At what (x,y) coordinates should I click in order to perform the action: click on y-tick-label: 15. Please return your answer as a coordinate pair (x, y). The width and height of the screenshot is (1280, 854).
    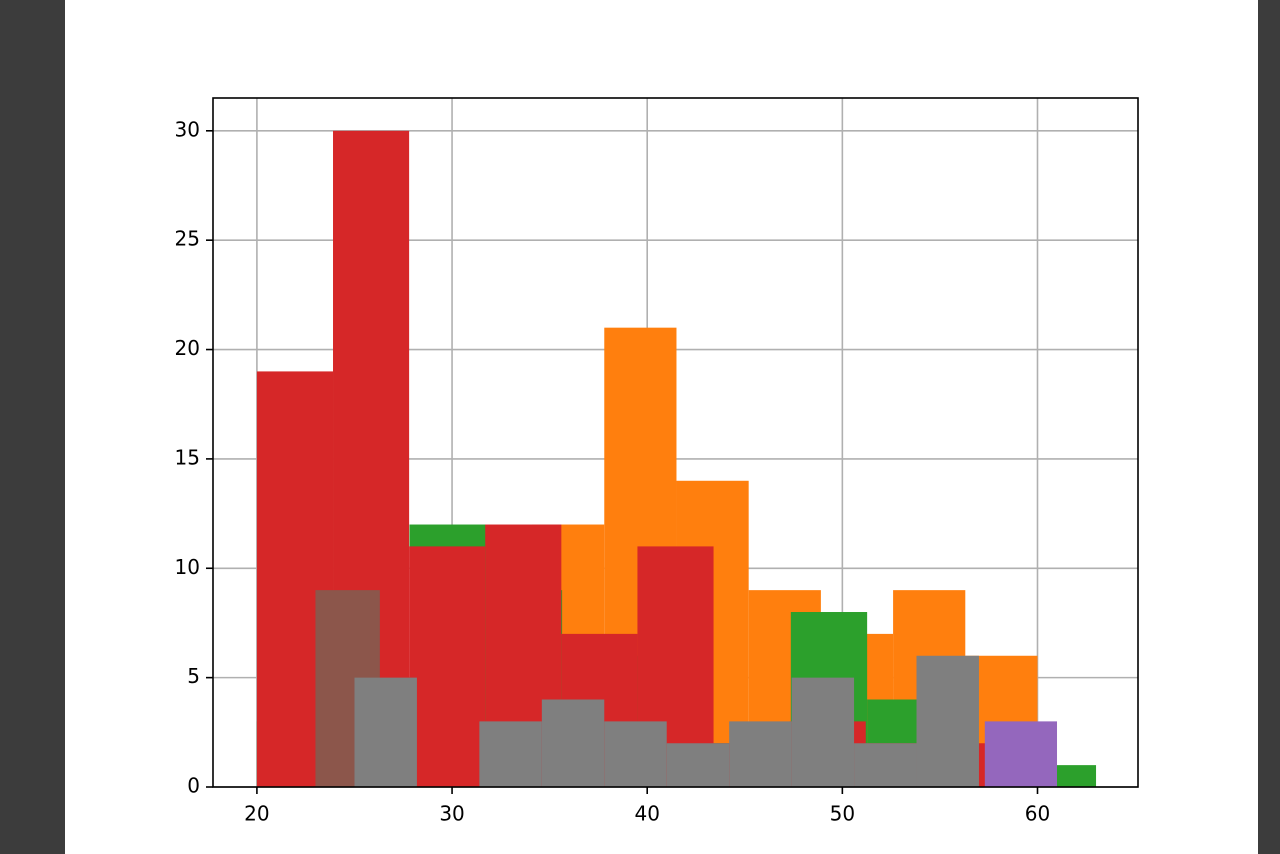
    Looking at the image, I should click on (187, 457).